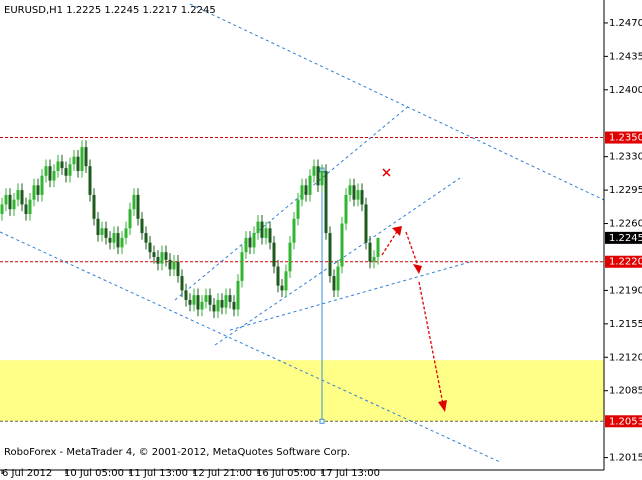 This screenshot has height=480, width=642. I want to click on y-tick-label: 1.2015, so click(625, 458).